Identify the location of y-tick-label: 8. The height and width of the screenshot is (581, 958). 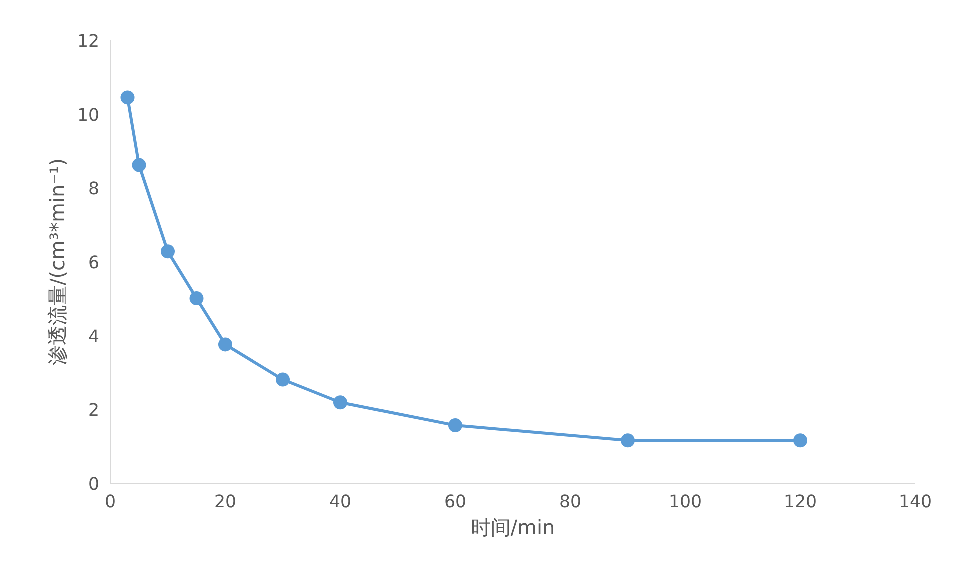
(94, 190).